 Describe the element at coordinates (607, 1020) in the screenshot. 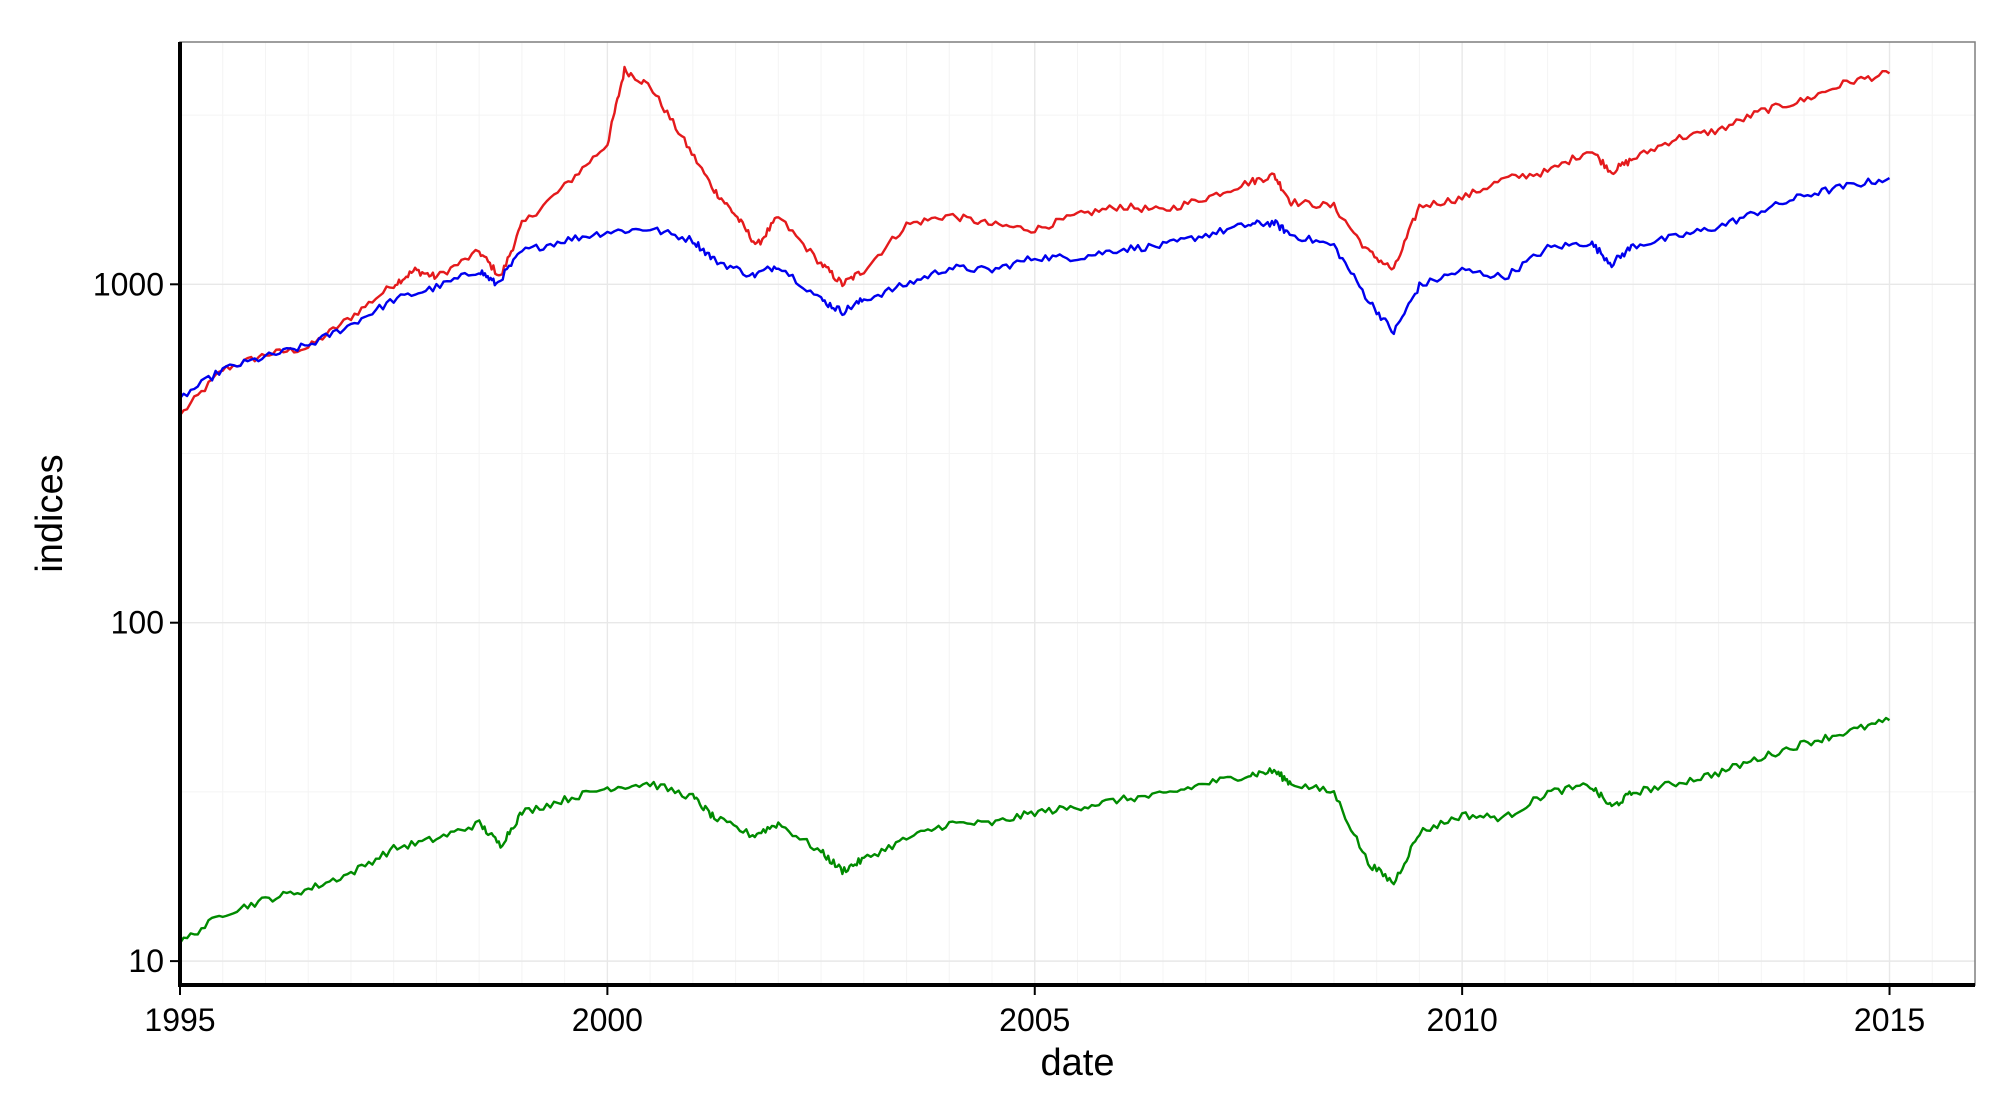

I see `x-tick-label: 2000` at that location.